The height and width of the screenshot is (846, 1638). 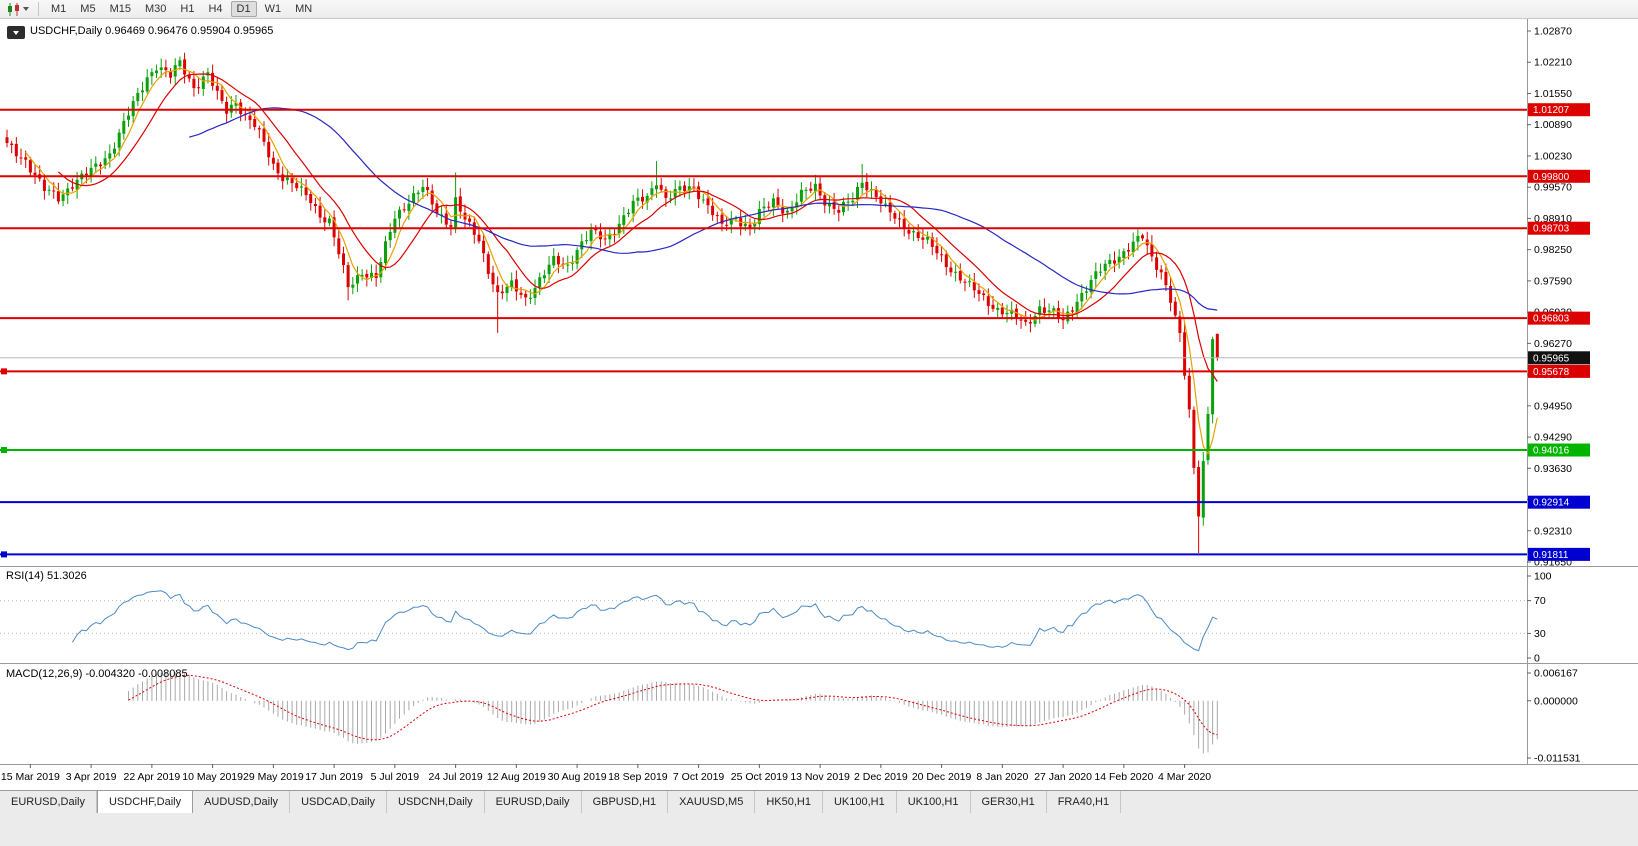 I want to click on chart-type-icon, so click(x=13, y=9).